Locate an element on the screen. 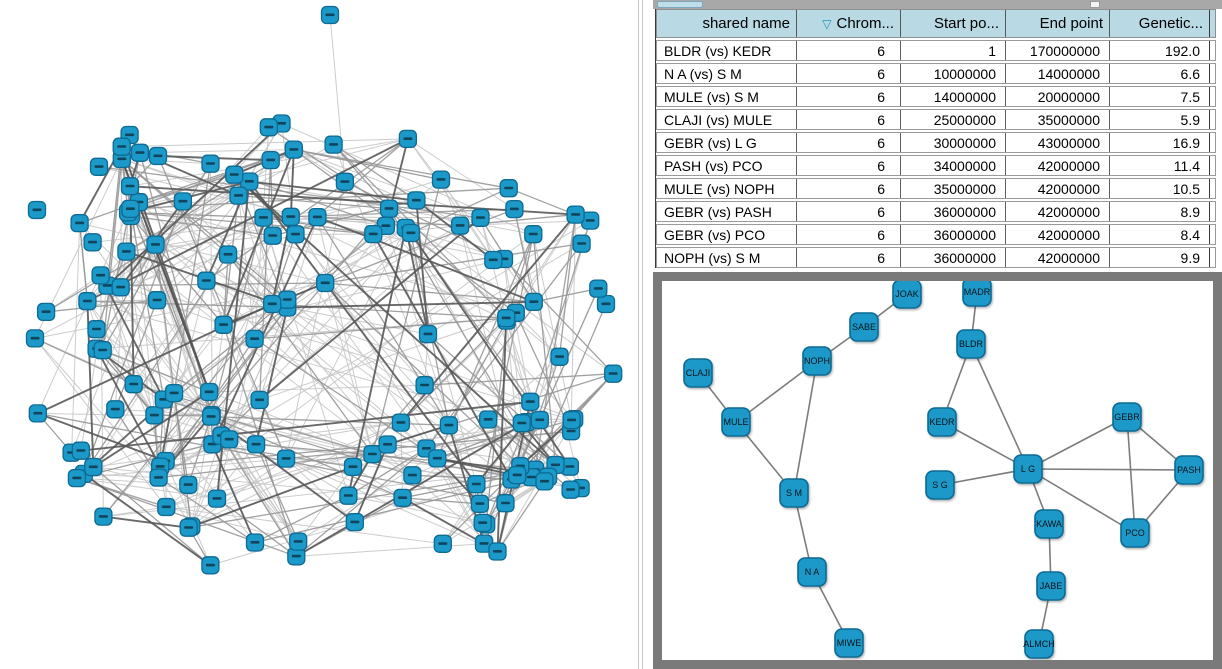  table-row: PASH (vs) PCO 6 34000000 42000000 11.4 is located at coordinates (936, 165).